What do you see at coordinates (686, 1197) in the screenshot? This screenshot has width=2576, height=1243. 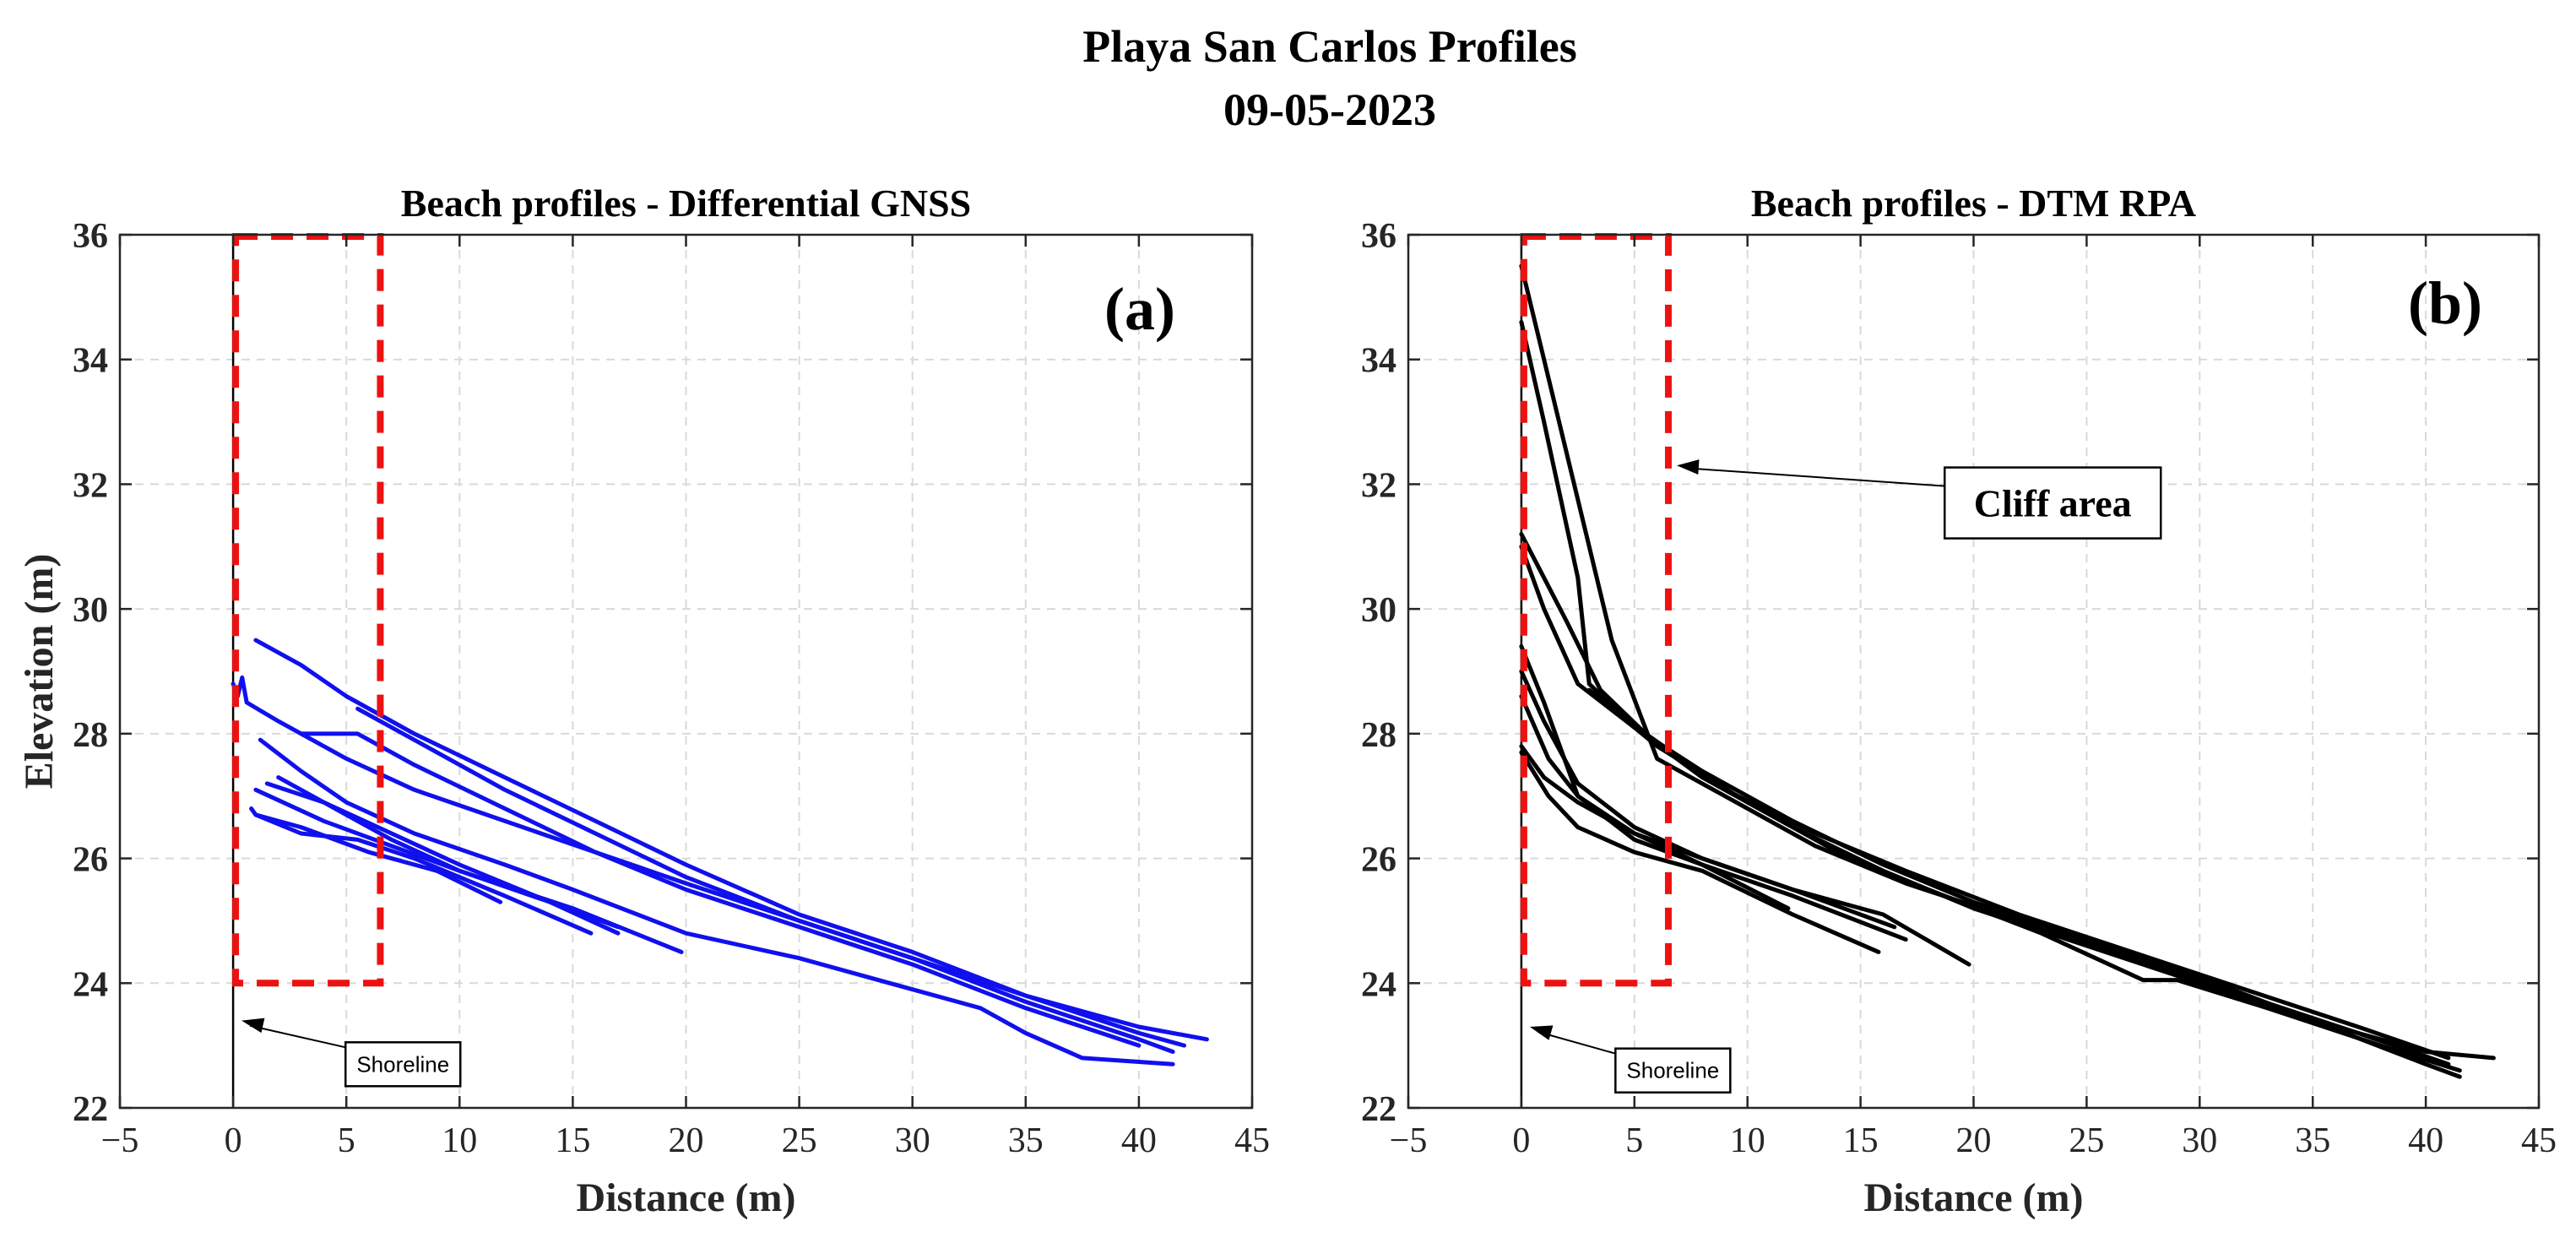 I see `chart-a-xlabel: Distance (m)` at bounding box center [686, 1197].